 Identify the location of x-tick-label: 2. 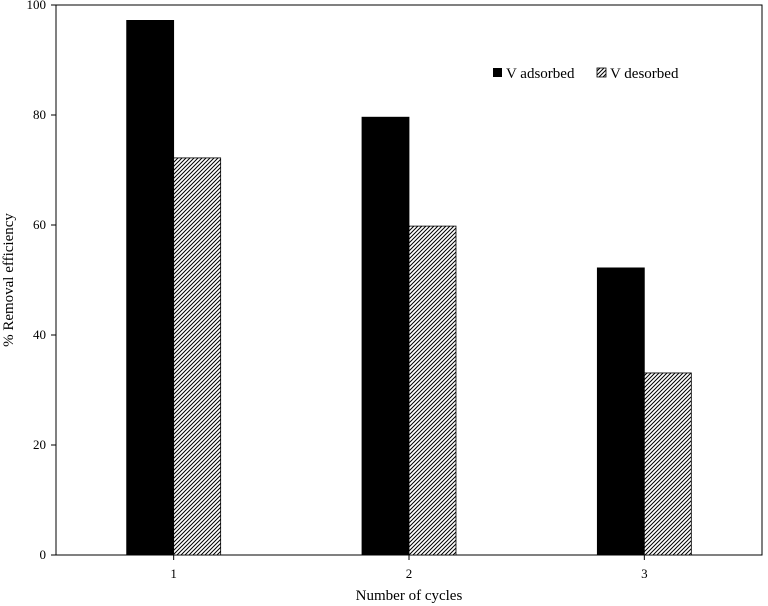
(409, 573).